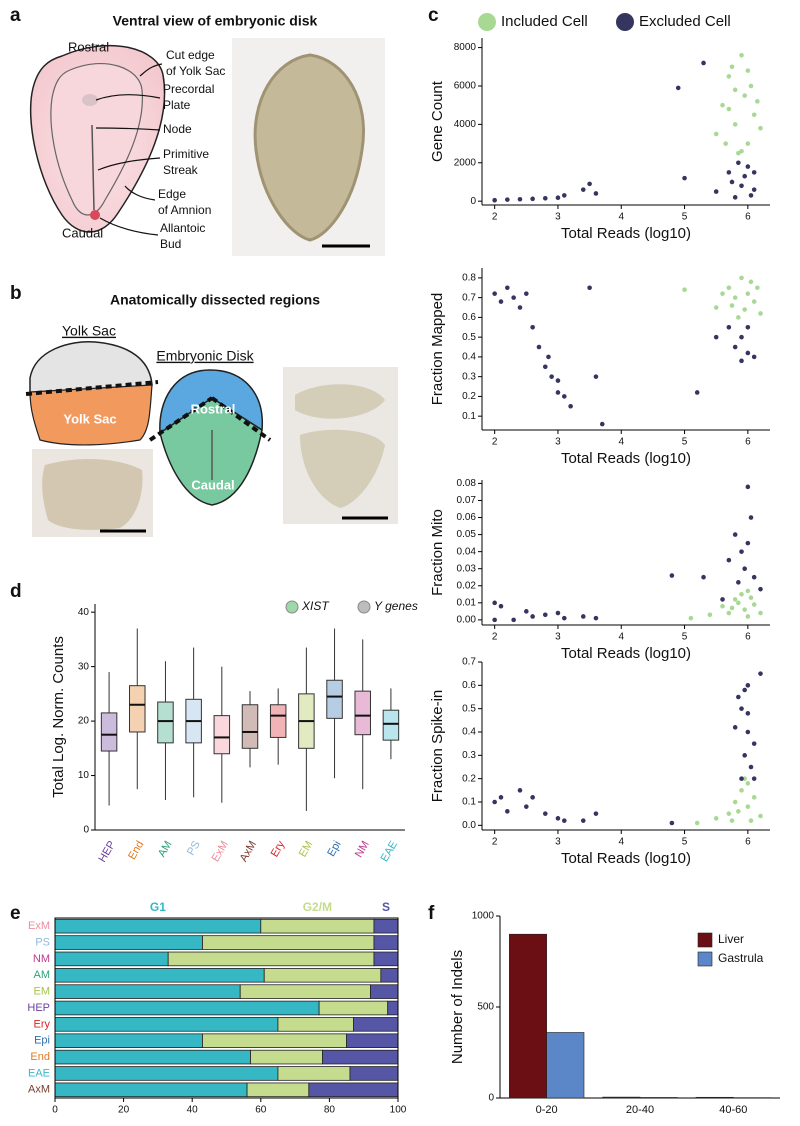 This screenshot has height=1126, width=800. What do you see at coordinates (194, 848) in the screenshot?
I see `x-tick-label: PS` at bounding box center [194, 848].